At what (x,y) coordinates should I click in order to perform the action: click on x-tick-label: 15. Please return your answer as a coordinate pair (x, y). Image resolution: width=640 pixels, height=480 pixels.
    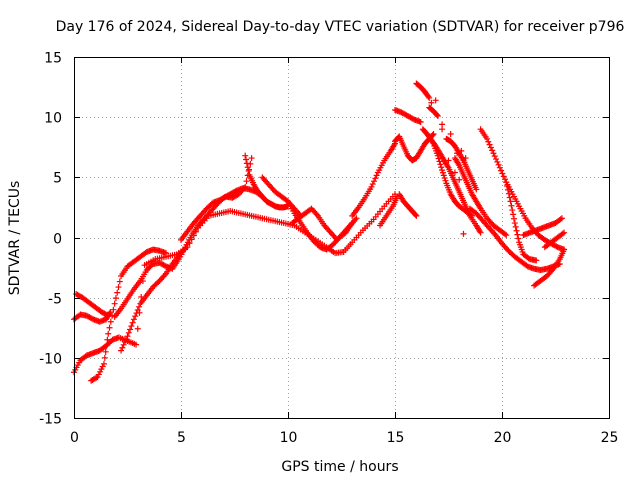
    Looking at the image, I should click on (396, 438).